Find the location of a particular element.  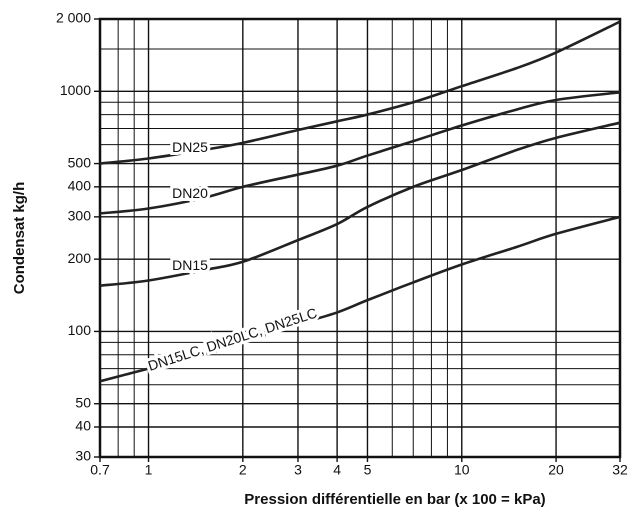

y-axis-title: Condensat kg/h is located at coordinates (19, 238).